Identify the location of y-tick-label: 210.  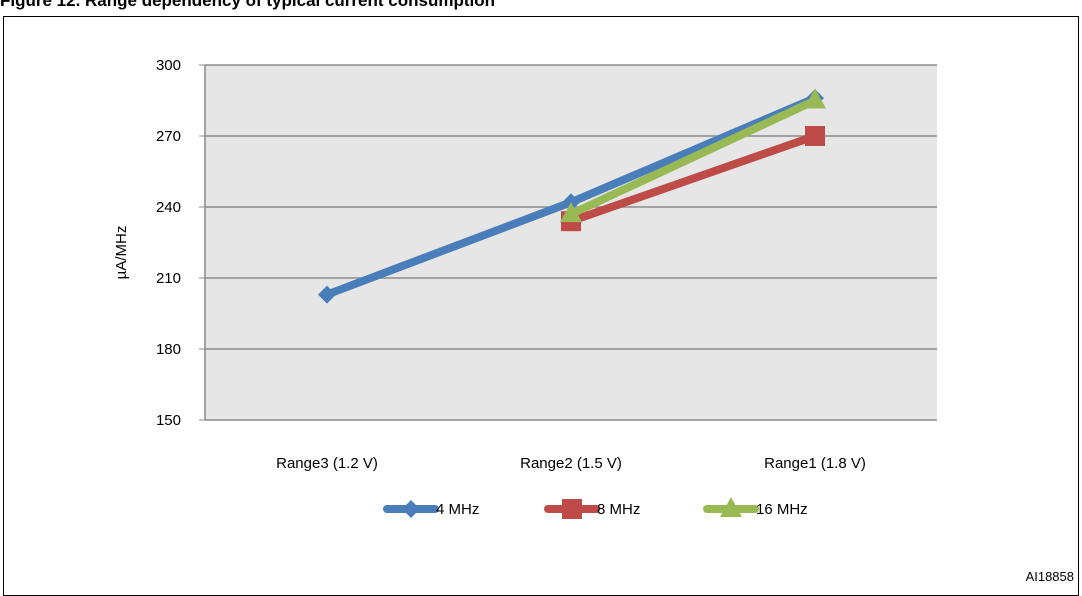
(168, 278).